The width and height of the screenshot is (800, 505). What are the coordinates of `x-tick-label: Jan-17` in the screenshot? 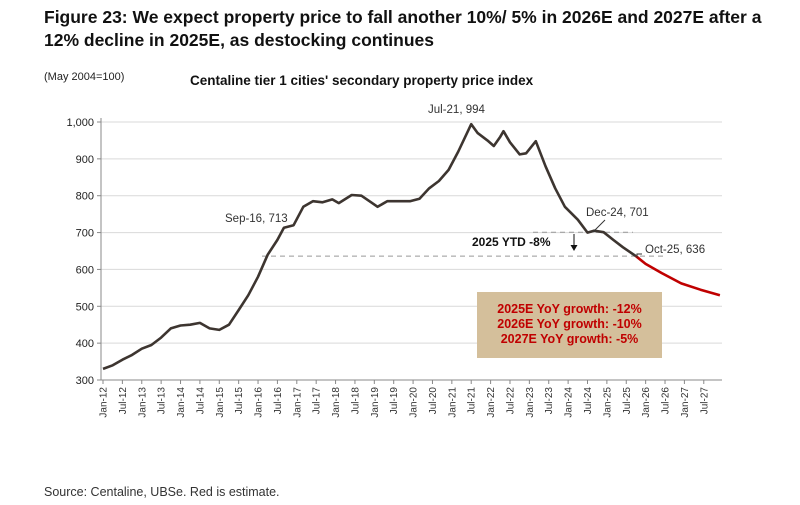 It's located at (297, 402).